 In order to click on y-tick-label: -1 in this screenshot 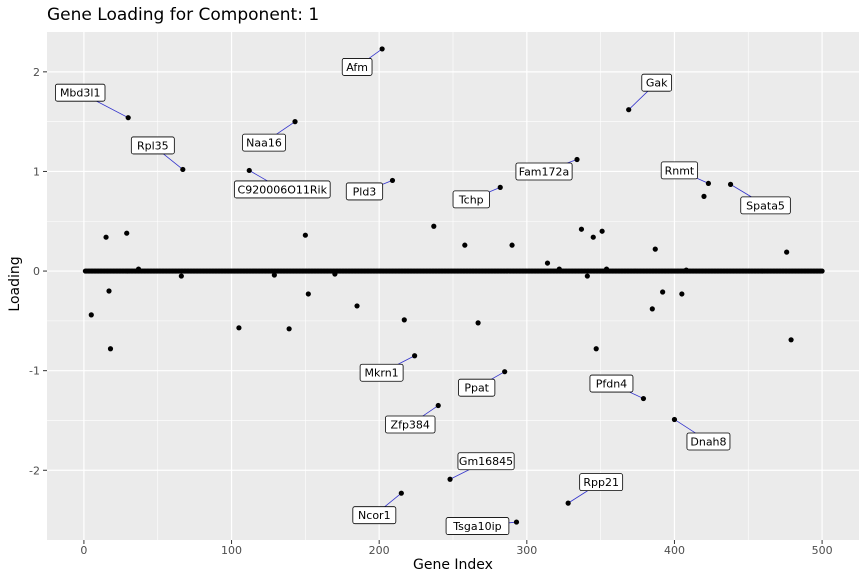, I will do `click(34, 371)`.